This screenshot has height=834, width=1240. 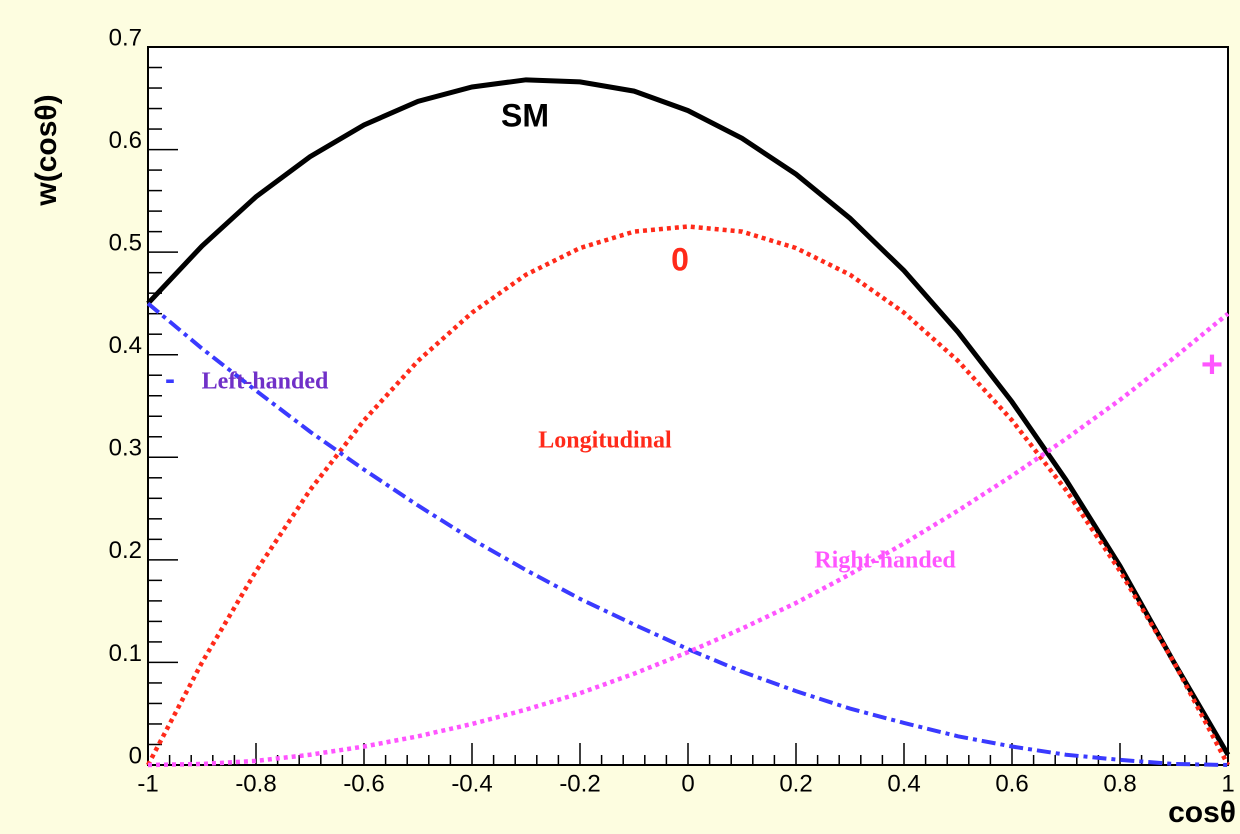 I want to click on annotation: +, so click(x=1212, y=365).